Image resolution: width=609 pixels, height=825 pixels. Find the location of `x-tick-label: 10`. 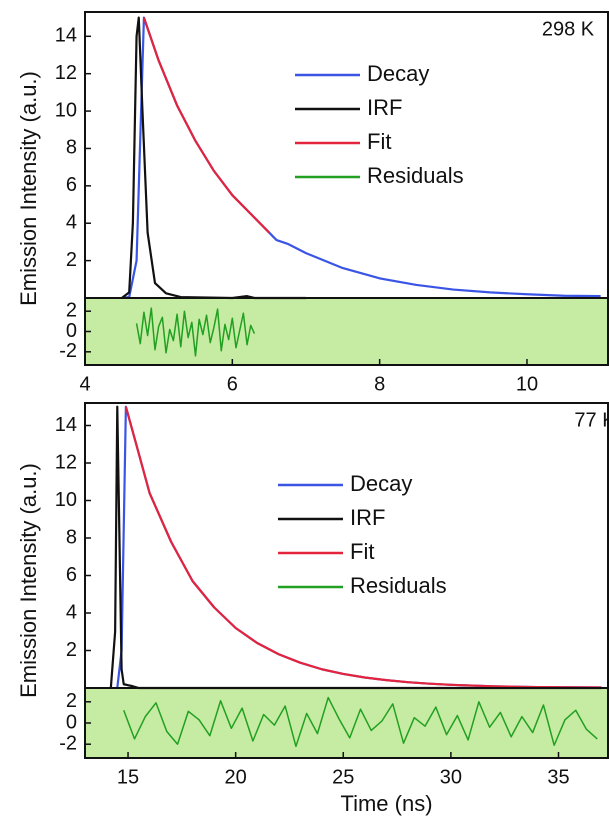

x-tick-label: 10 is located at coordinates (527, 384).